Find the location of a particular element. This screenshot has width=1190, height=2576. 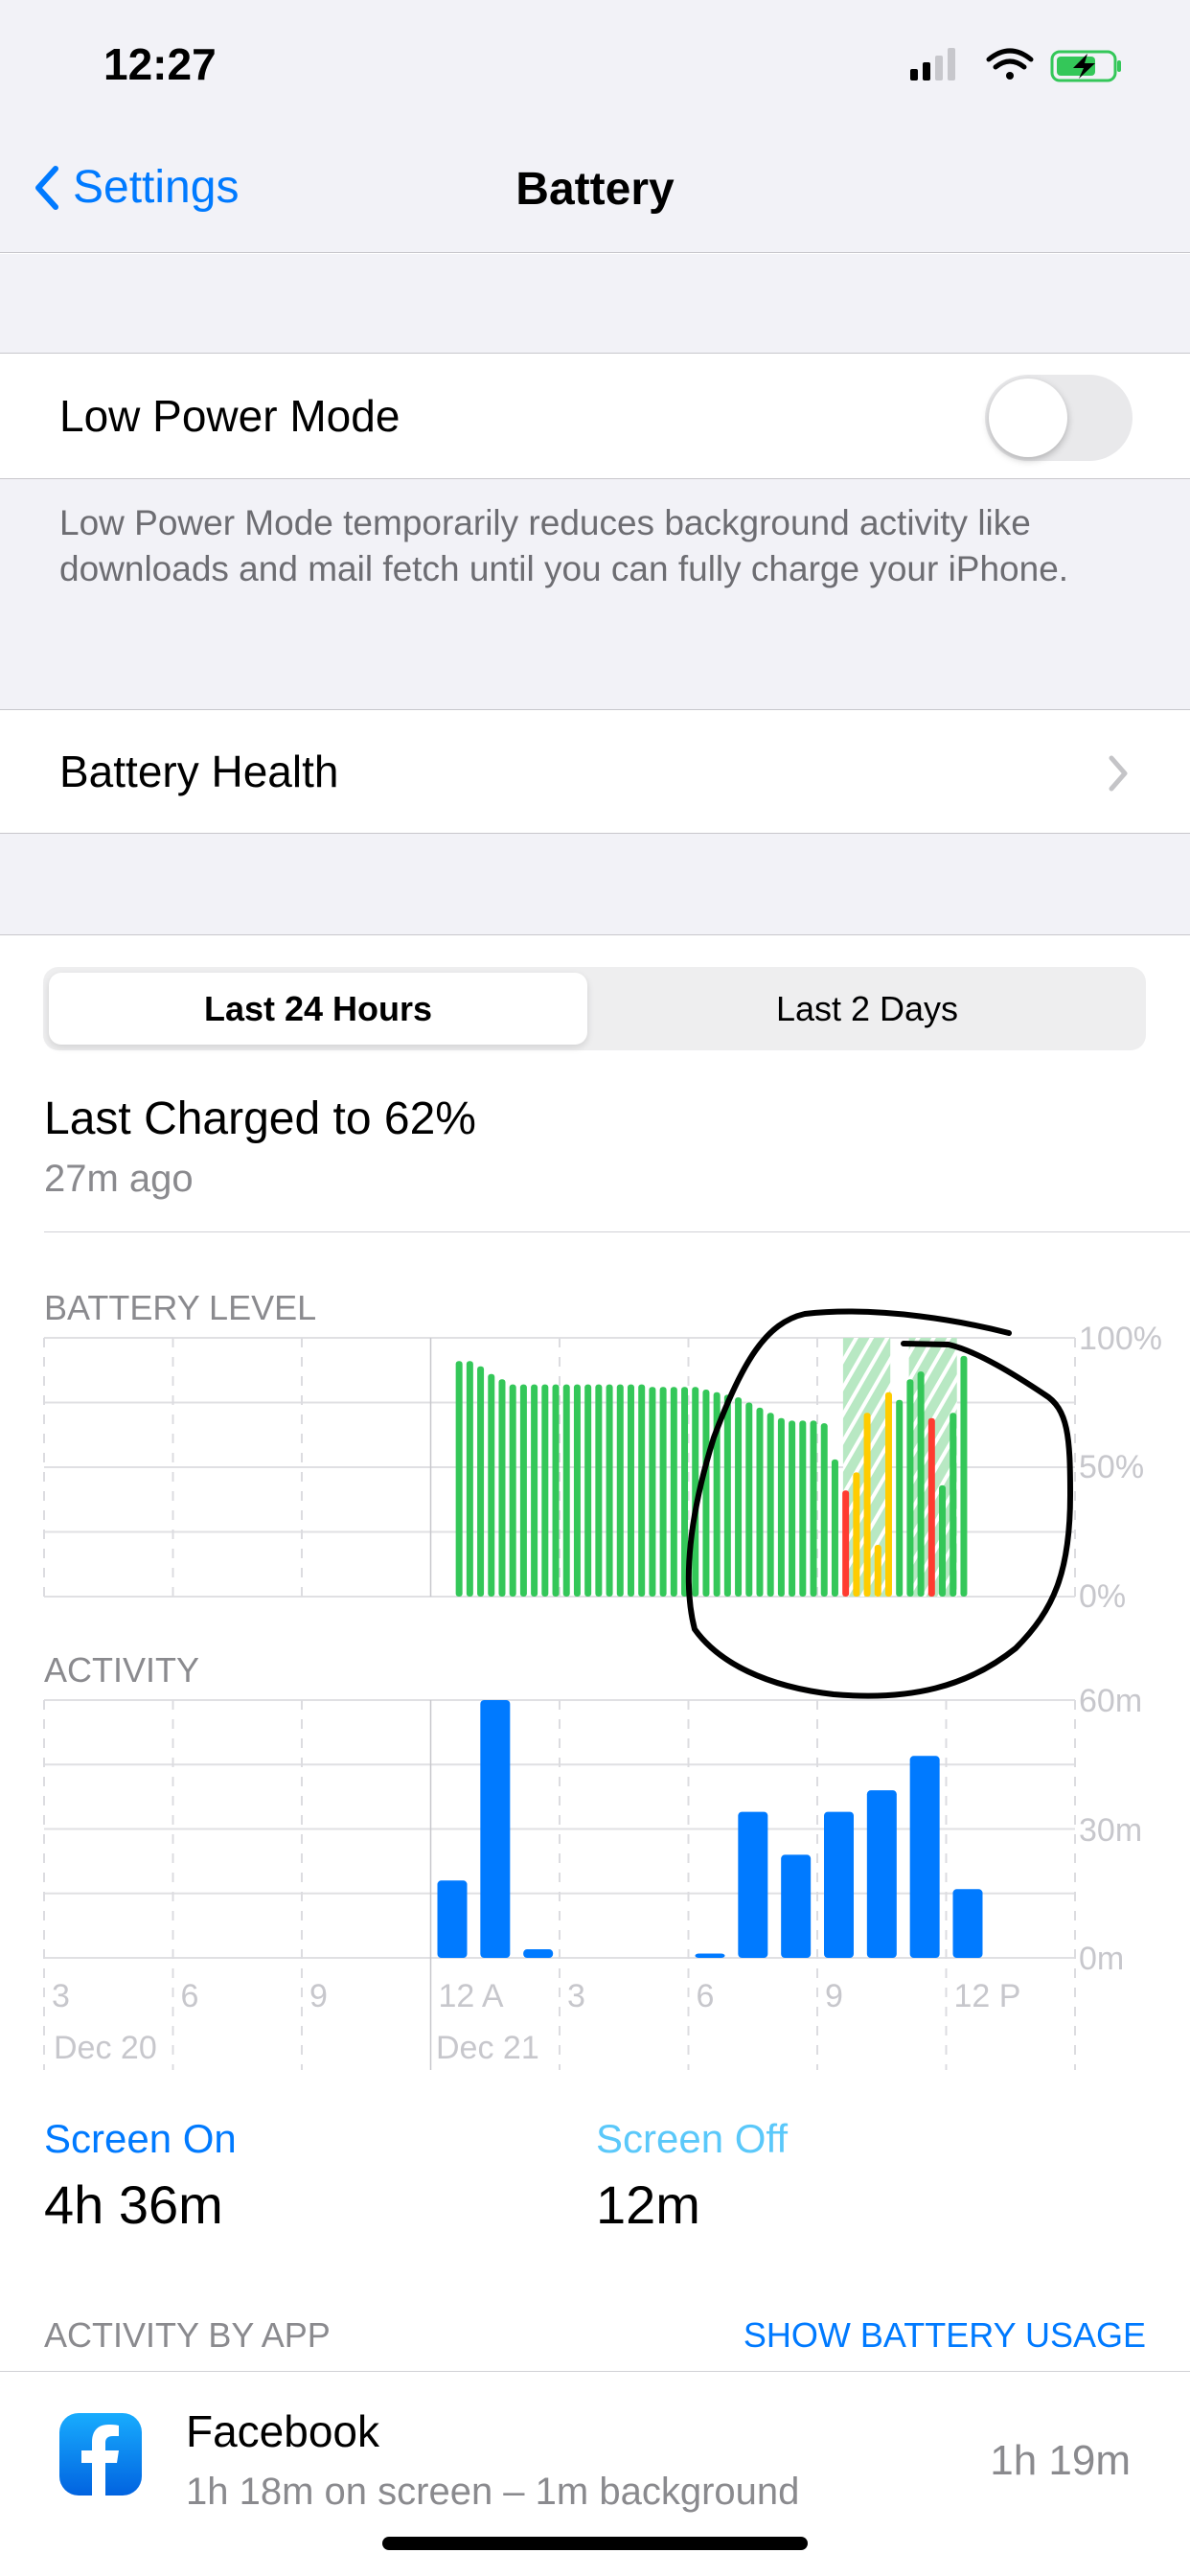

x-tick-label: 12 P is located at coordinates (987, 1996).